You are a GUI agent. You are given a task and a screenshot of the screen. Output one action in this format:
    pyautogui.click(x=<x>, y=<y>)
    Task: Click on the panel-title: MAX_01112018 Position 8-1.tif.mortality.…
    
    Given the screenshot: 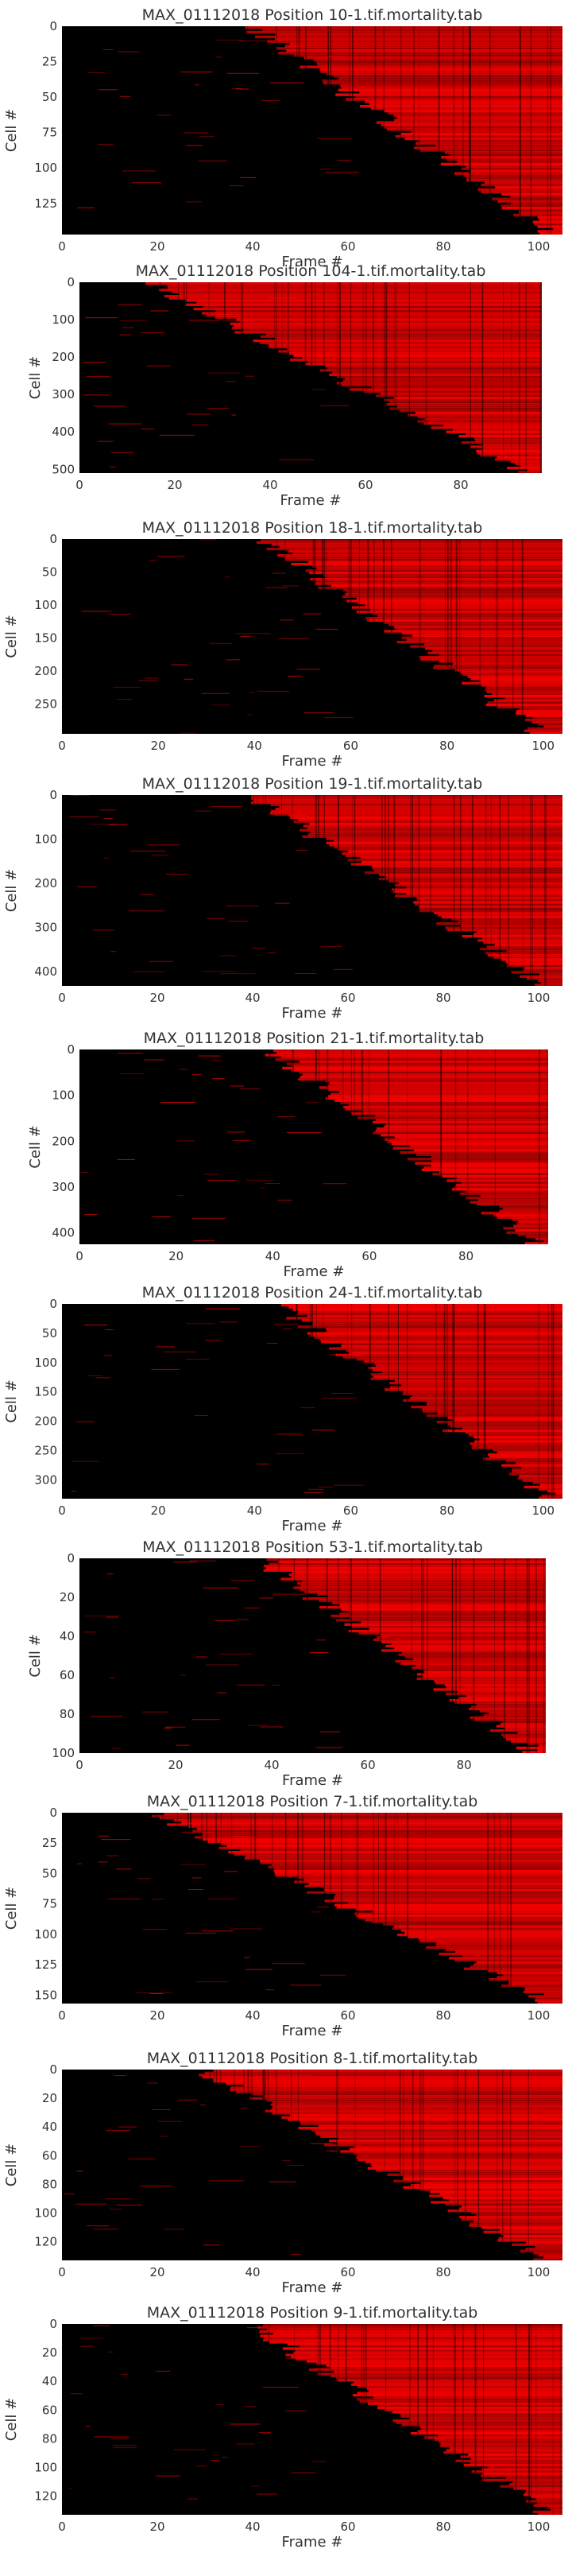 What is the action you would take?
    pyautogui.click(x=312, y=2058)
    